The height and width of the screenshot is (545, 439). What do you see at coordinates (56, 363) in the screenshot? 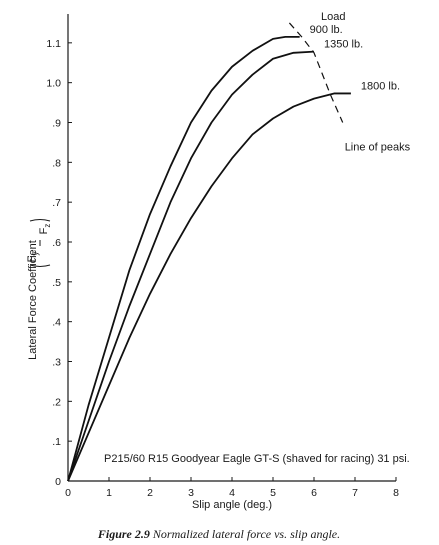
I see `y-tick-label: .3` at bounding box center [56, 363].